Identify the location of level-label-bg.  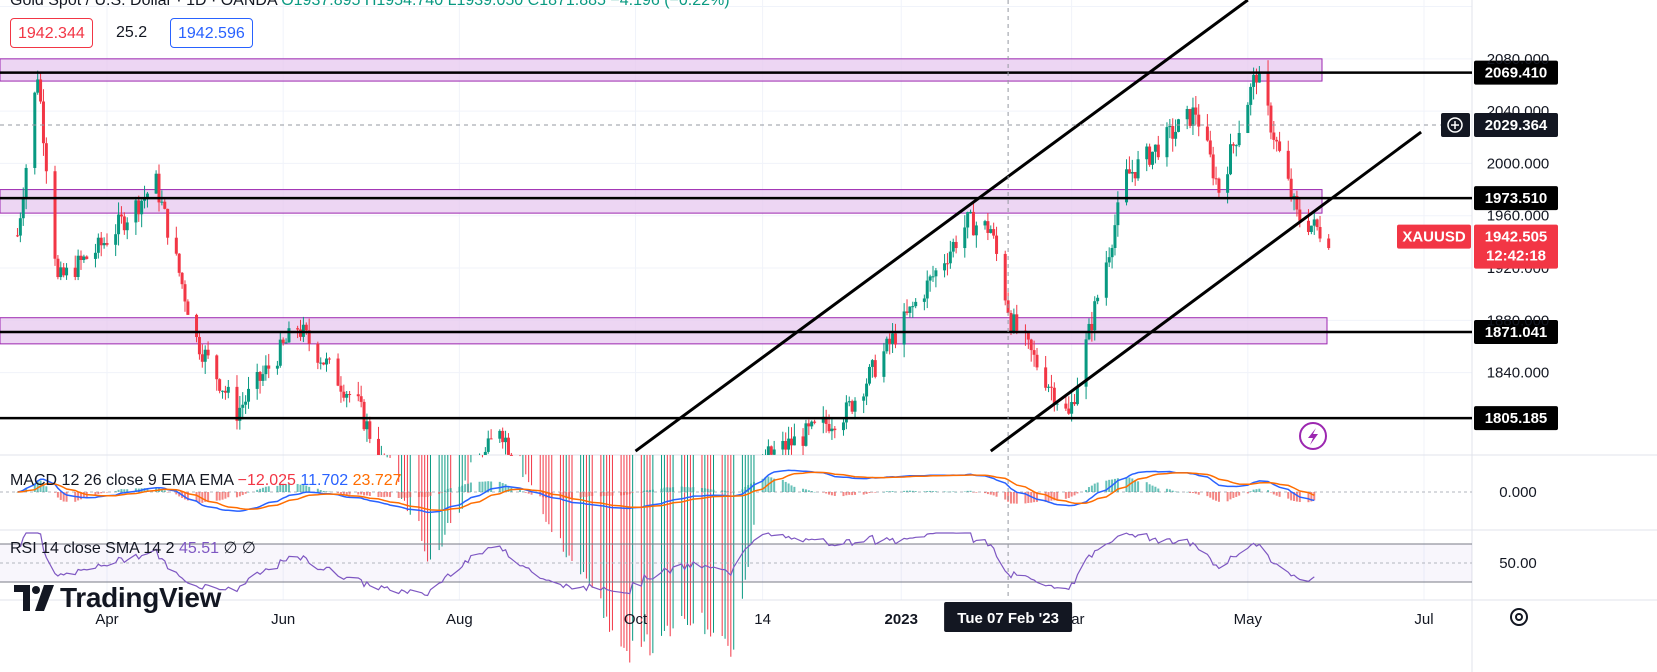
(1516, 72).